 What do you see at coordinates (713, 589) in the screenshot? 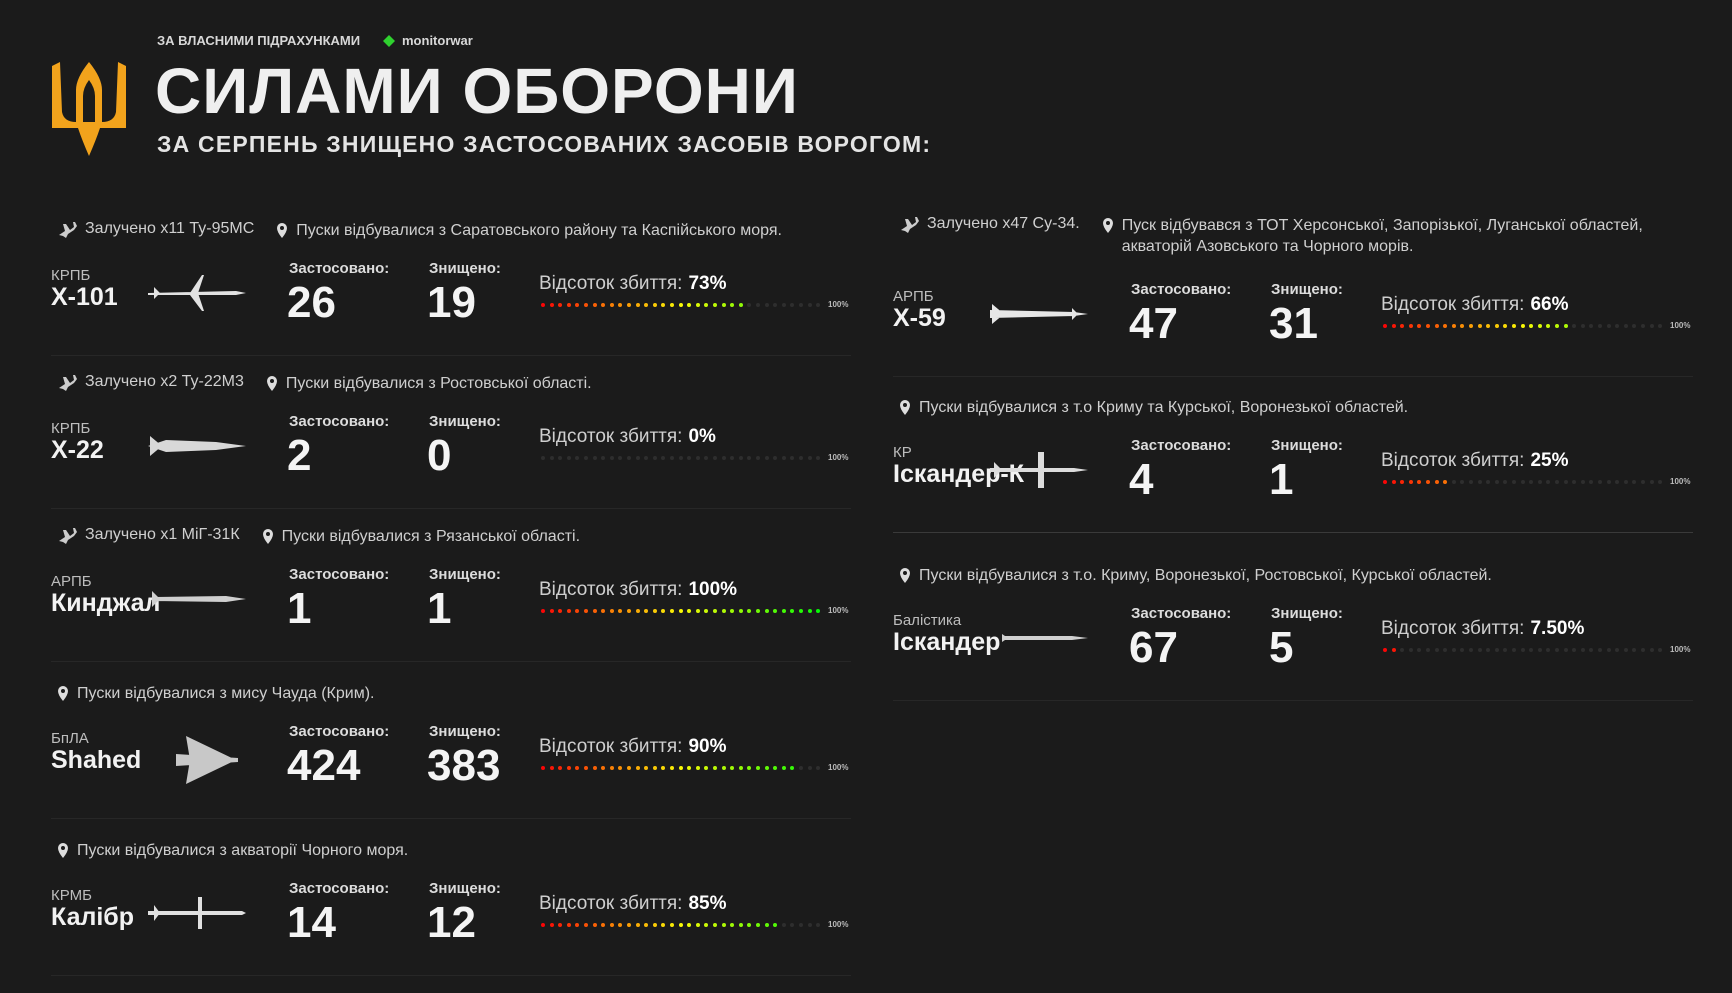
I see `rate-value: 100%` at bounding box center [713, 589].